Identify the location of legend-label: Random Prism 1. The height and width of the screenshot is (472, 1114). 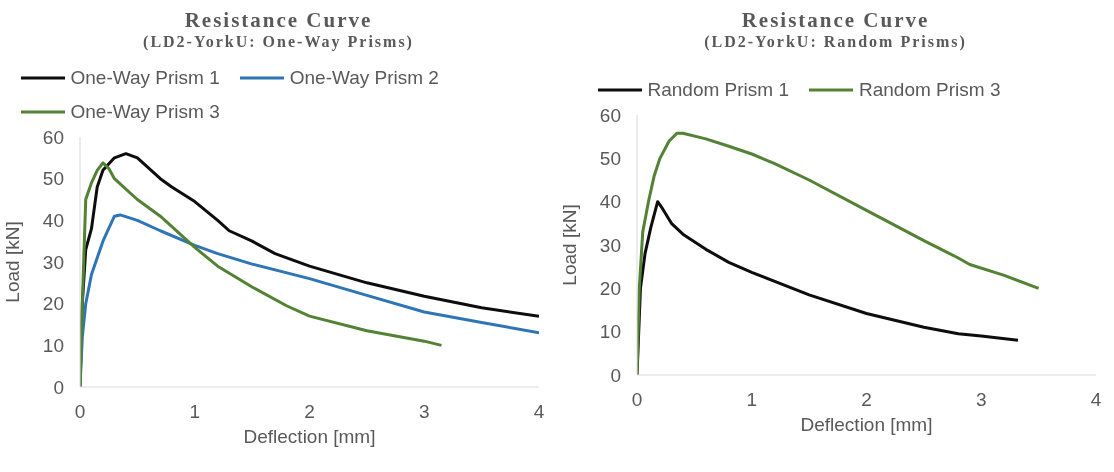
(718, 90).